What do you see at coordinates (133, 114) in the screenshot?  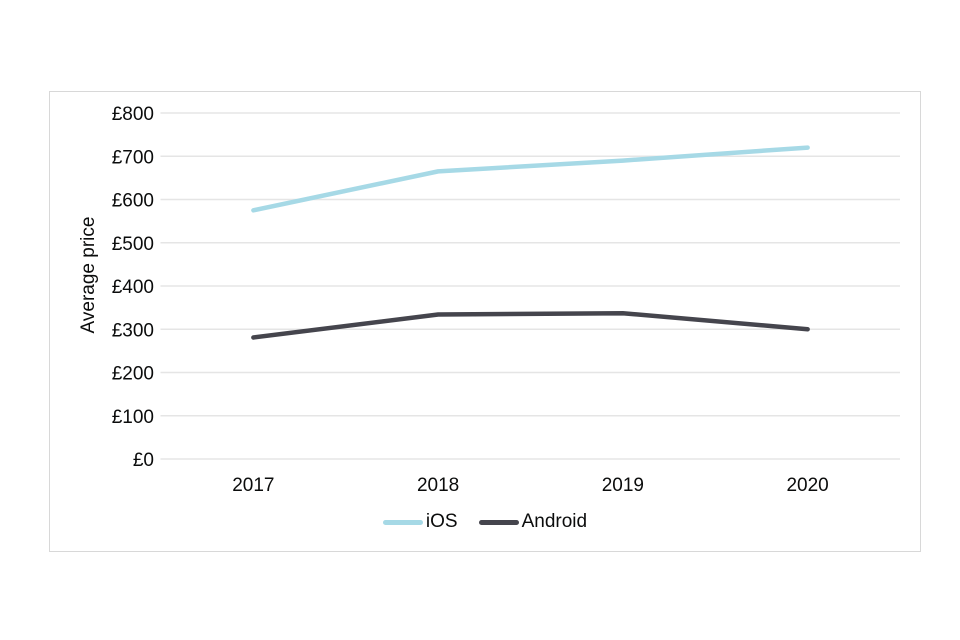 I see `y-tick-label: £800` at bounding box center [133, 114].